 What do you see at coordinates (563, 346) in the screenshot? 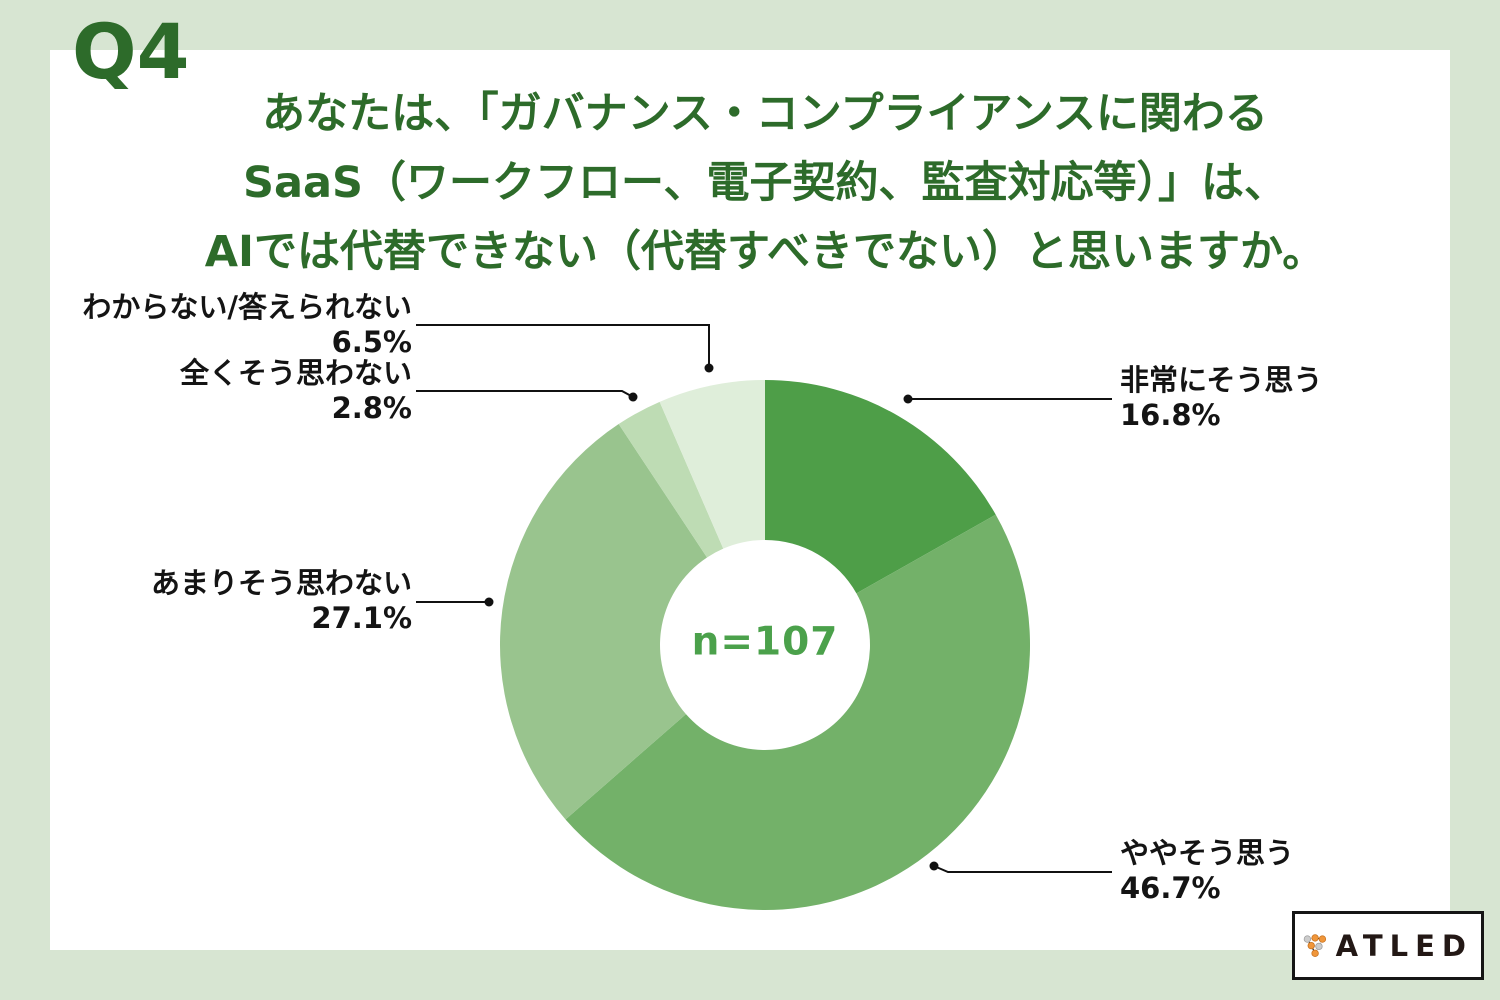
I see `callout-line-dont-know` at bounding box center [563, 346].